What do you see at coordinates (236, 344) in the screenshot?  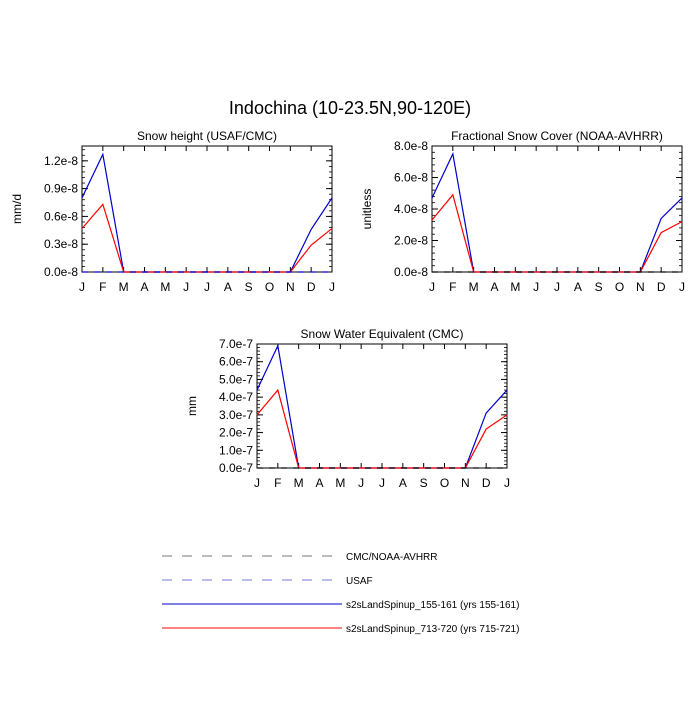 I see `y-tick-label: 7.0e-7` at bounding box center [236, 344].